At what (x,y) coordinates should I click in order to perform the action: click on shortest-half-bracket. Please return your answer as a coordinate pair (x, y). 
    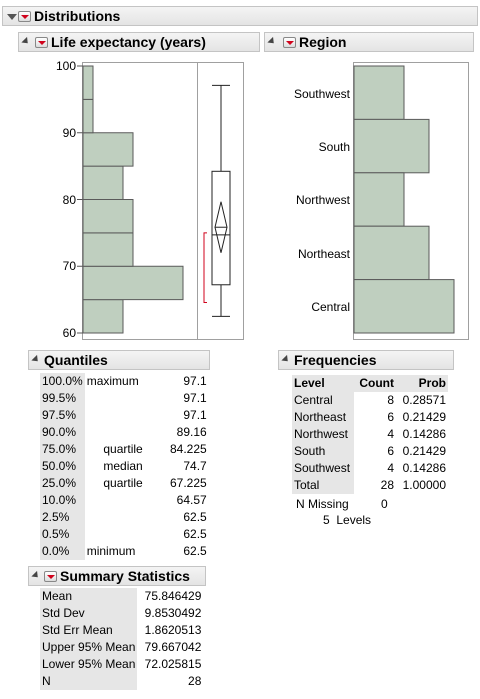
    Looking at the image, I should click on (205, 267).